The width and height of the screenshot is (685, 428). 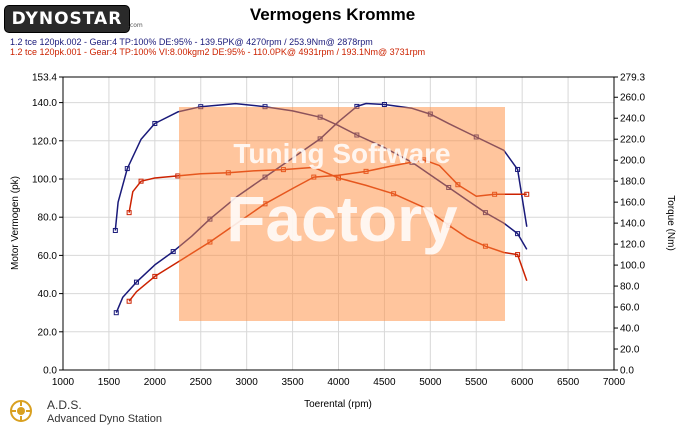 I want to click on y2-tick-label: 20.0, so click(x=630, y=350).